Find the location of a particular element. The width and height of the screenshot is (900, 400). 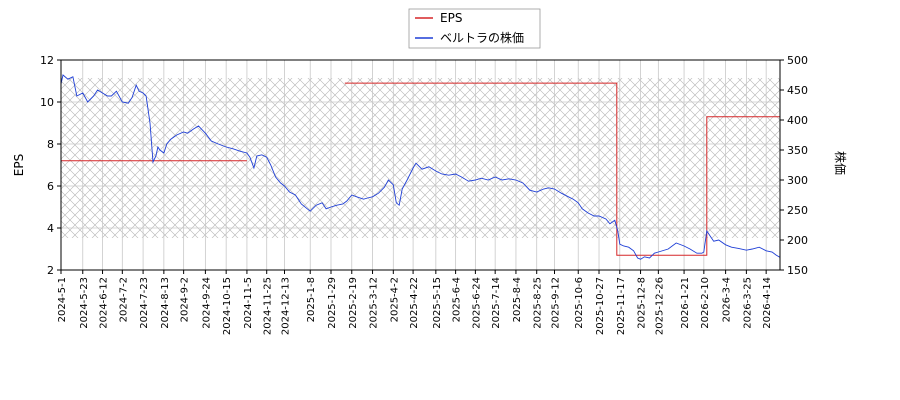

x-tick-label: 2025-8-4 is located at coordinates (517, 299).